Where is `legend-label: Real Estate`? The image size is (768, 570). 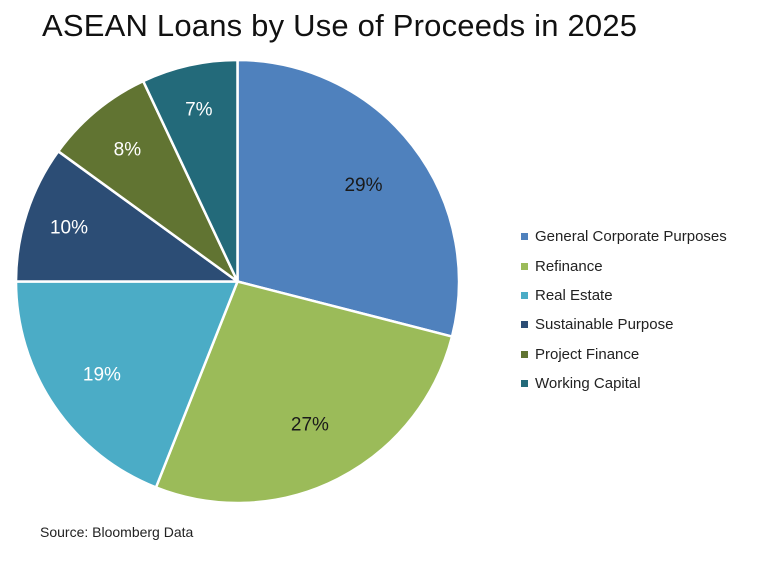
legend-label: Real Estate is located at coordinates (574, 295).